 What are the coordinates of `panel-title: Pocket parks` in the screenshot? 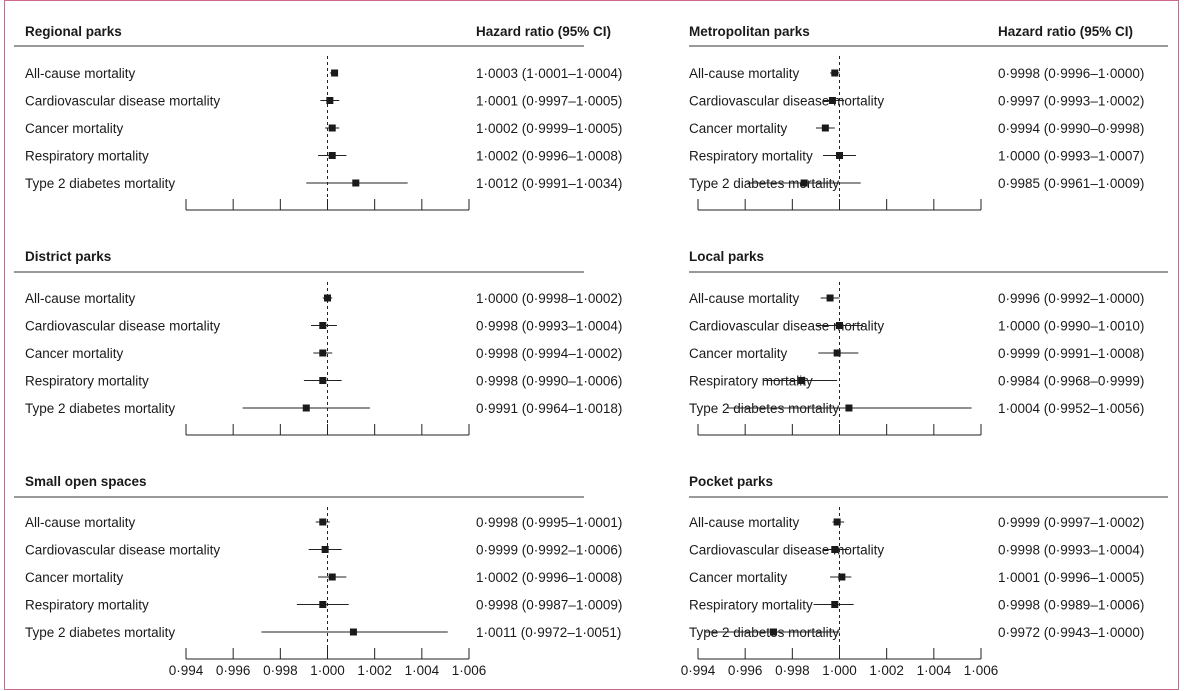 It's located at (731, 481).